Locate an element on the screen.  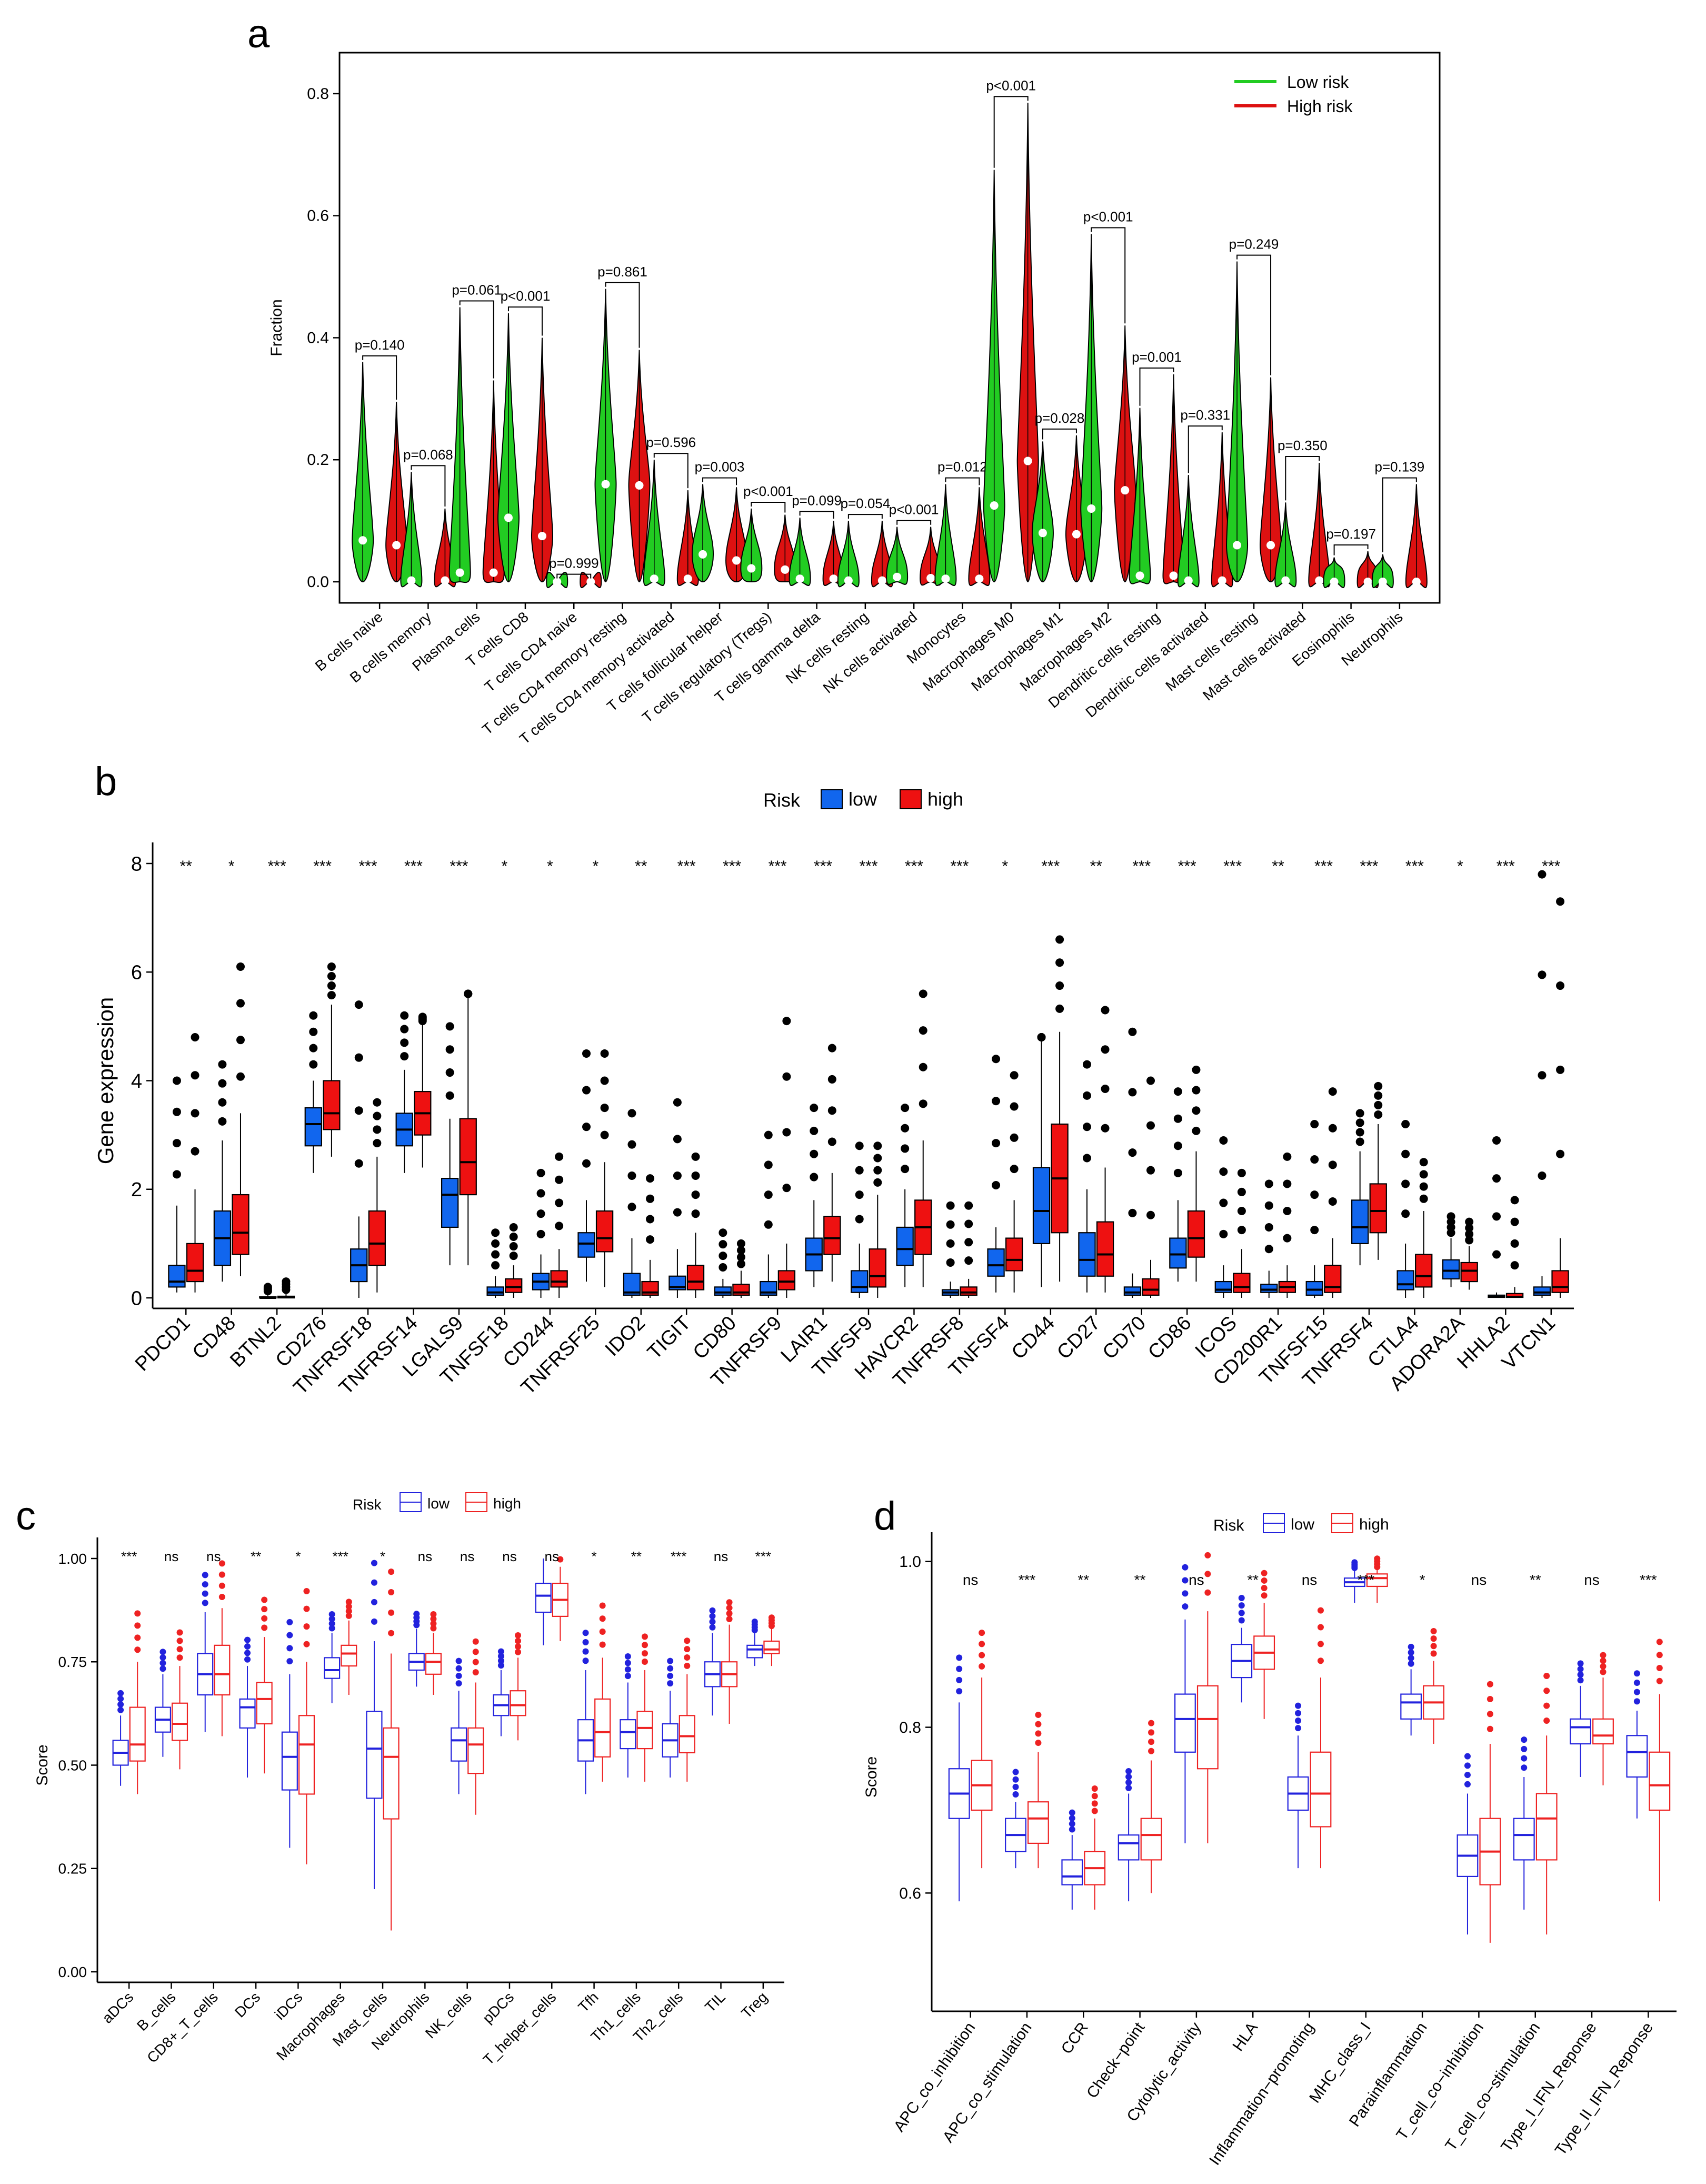
x-tick-label: Check−point is located at coordinates (1116, 2060).